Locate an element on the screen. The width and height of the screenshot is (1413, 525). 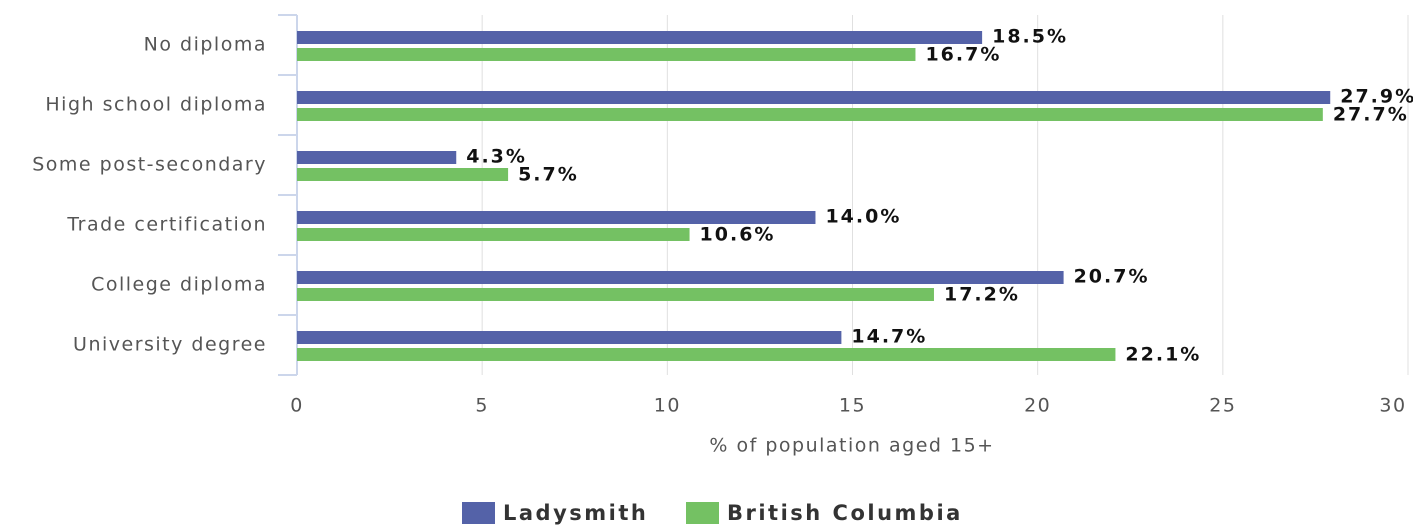
value-label: 17.2% is located at coordinates (982, 295).